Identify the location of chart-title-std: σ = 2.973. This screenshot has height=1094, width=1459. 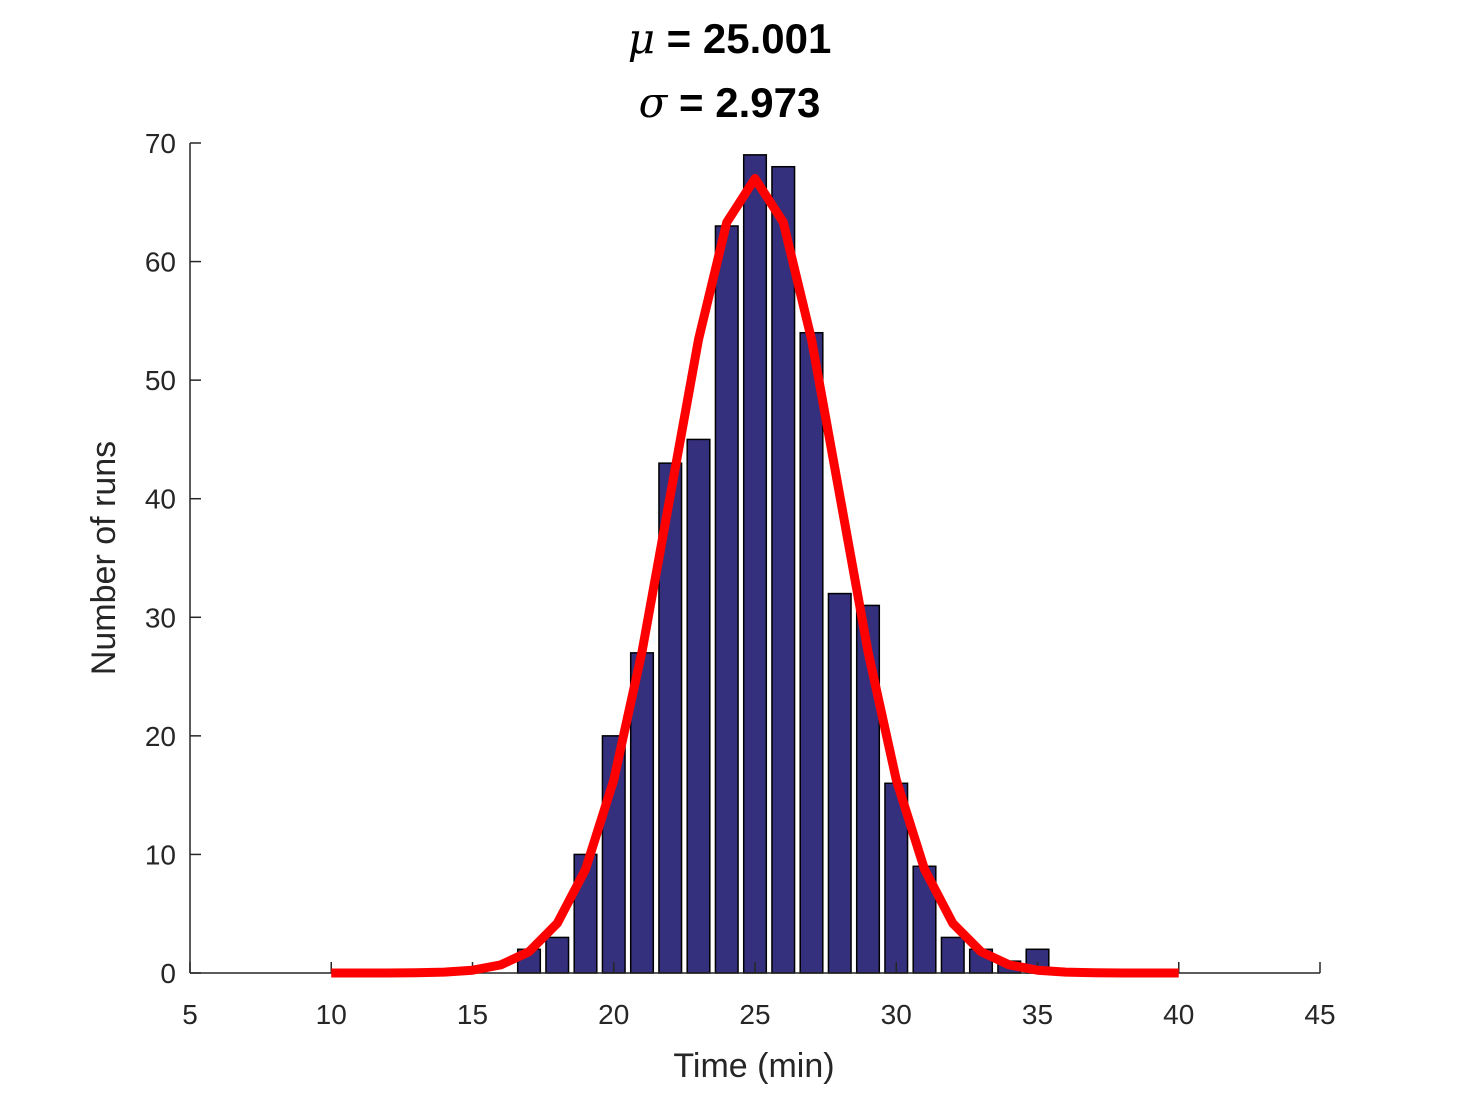
(729, 102).